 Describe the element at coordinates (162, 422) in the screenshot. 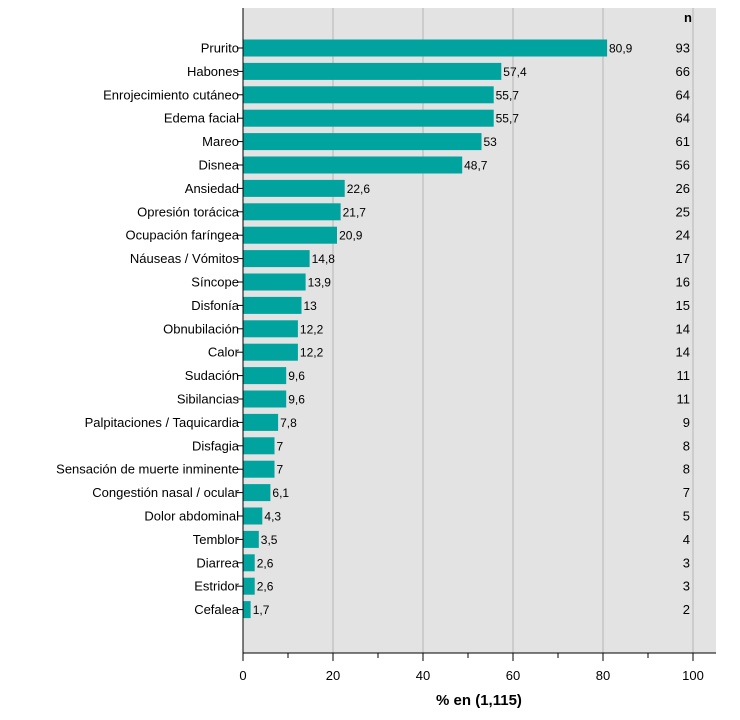

I see `category-label: Palpitaciones / Taquicardia` at that location.